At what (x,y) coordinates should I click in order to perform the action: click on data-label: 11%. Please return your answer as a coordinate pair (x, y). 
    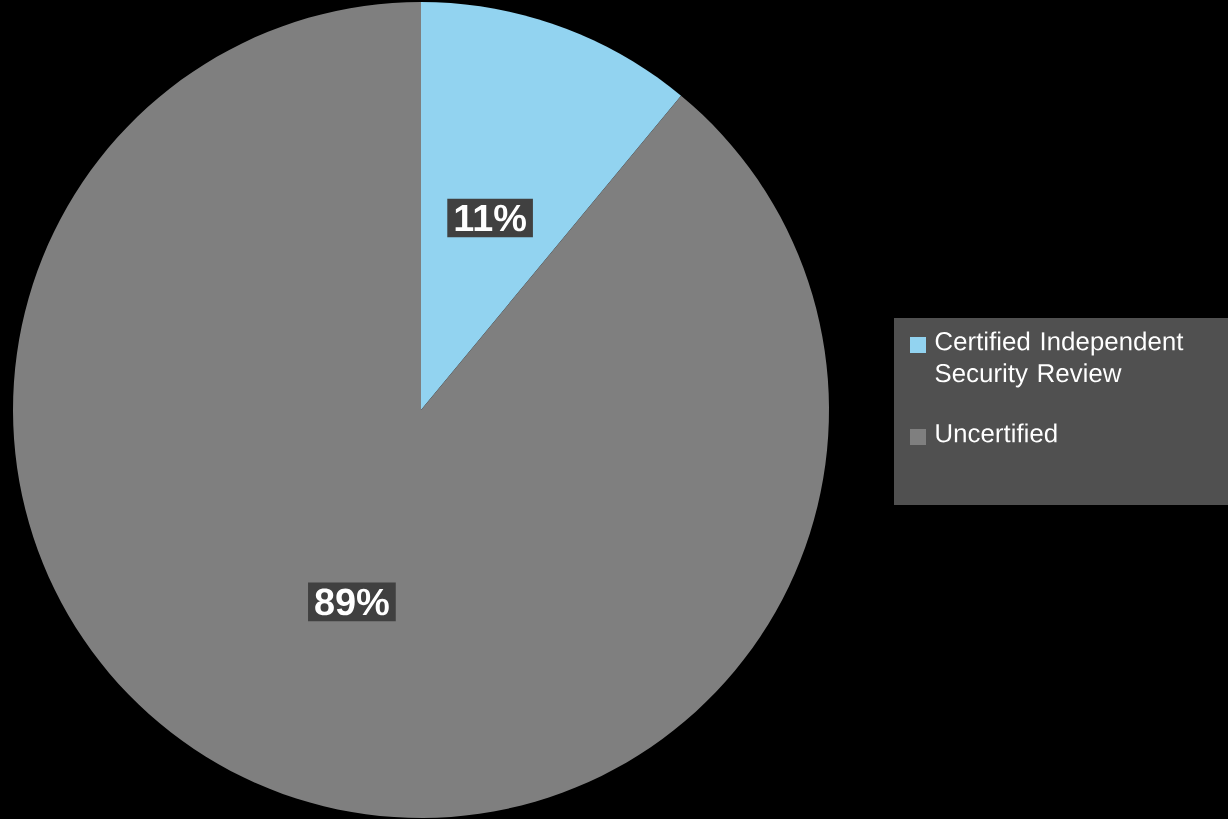
    Looking at the image, I should click on (490, 218).